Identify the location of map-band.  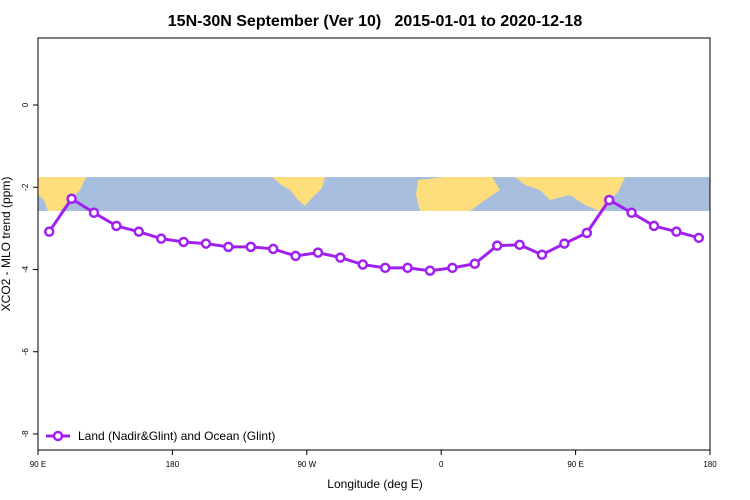
(374, 194).